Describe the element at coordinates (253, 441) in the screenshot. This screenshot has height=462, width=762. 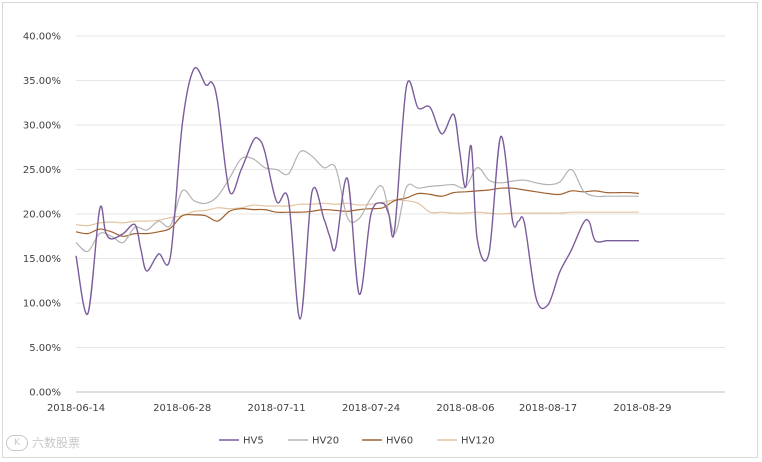
I see `legend-label-hv5: HV5` at that location.